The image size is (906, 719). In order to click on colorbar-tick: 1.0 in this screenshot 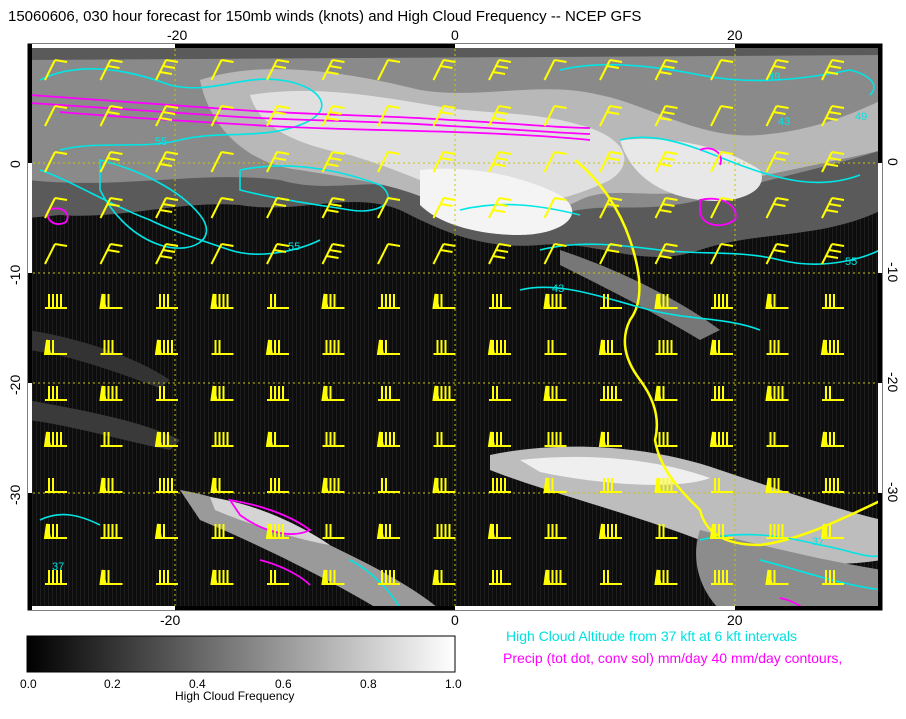, I will do `click(453, 684)`.